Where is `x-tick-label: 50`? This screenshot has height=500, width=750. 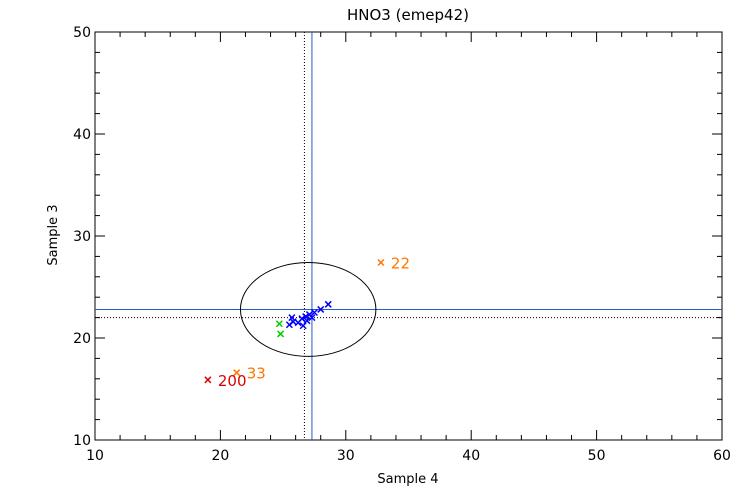
x-tick-label: 50 is located at coordinates (597, 456).